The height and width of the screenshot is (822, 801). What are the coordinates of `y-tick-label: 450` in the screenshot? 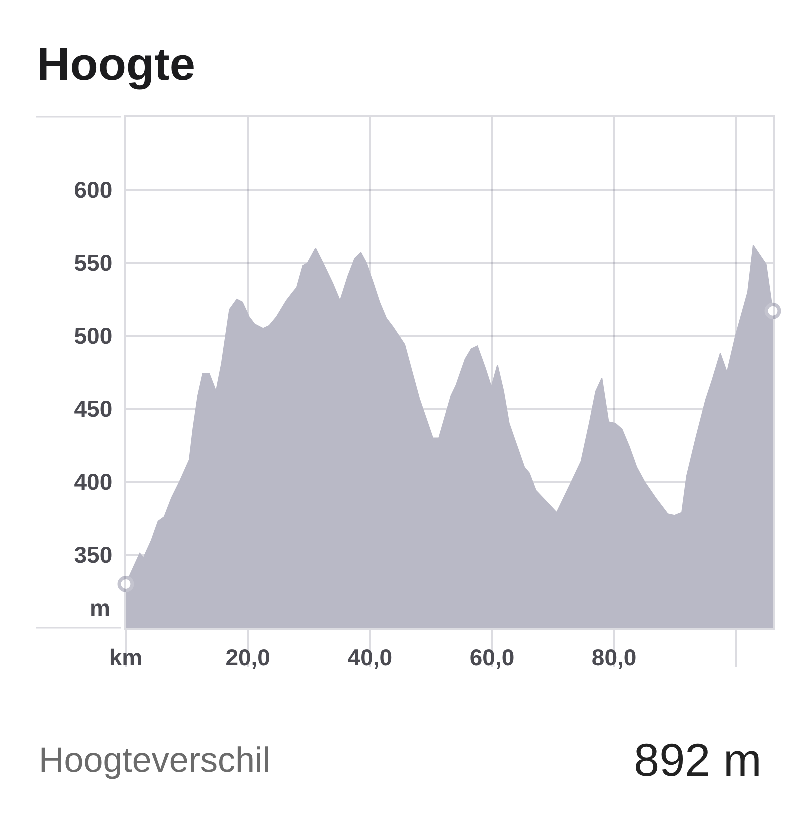 It's located at (93, 409).